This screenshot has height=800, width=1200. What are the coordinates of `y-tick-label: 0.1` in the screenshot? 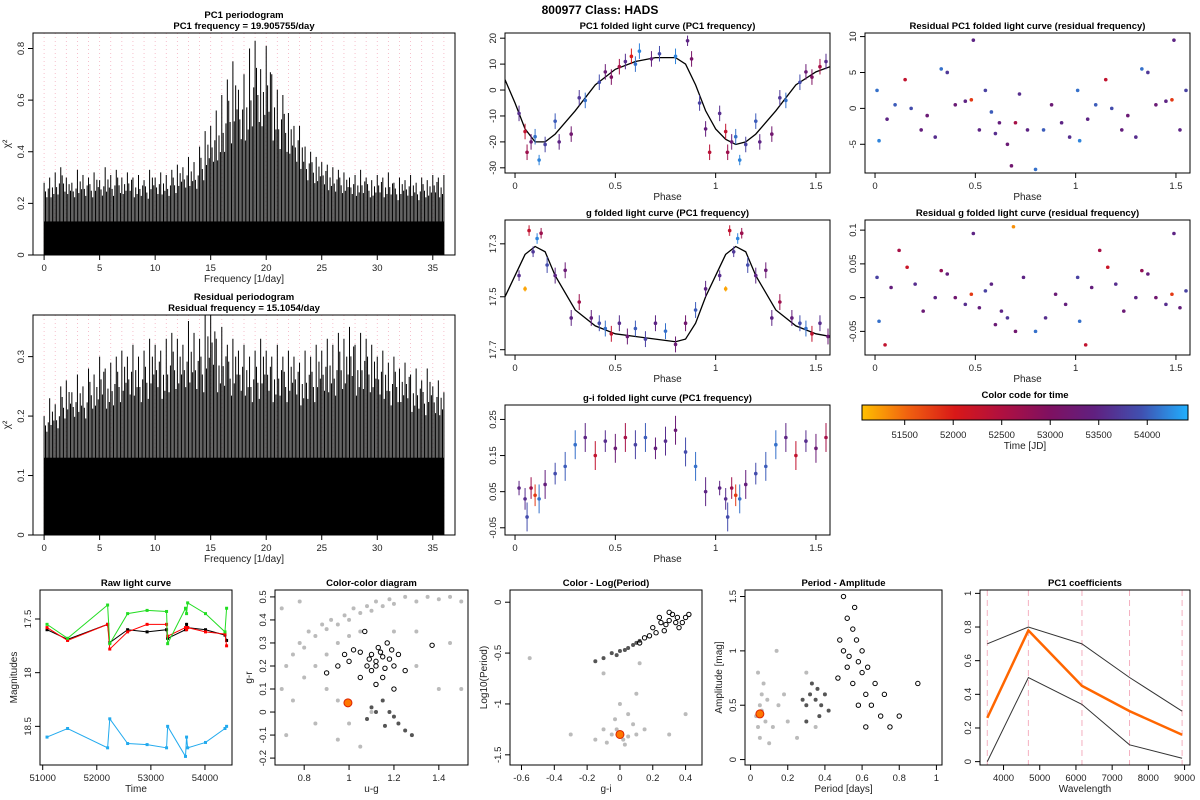 It's located at (263, 688).